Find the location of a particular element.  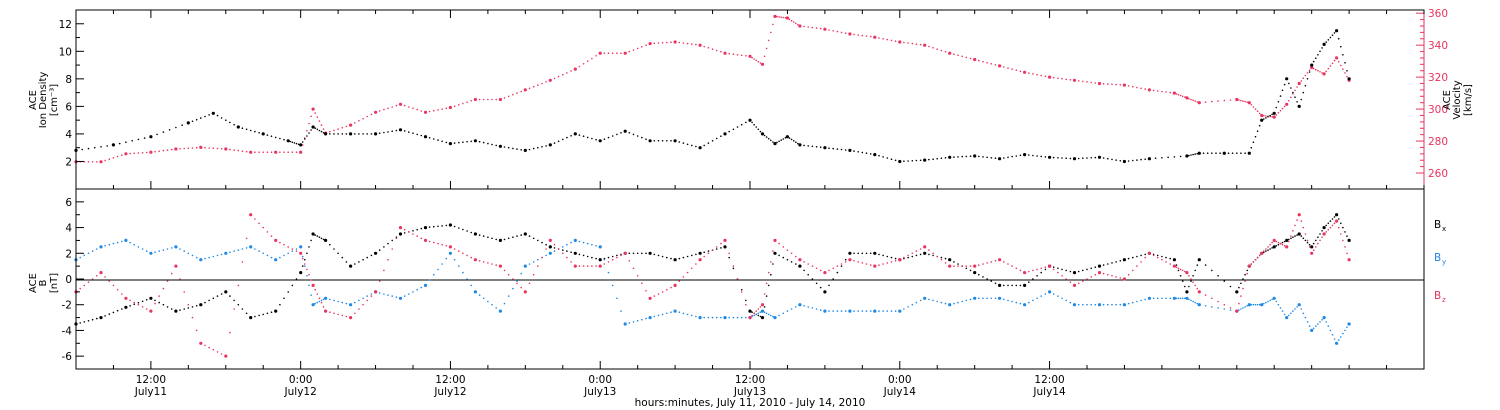

date-tick-label-0: July11 is located at coordinates (150, 392).